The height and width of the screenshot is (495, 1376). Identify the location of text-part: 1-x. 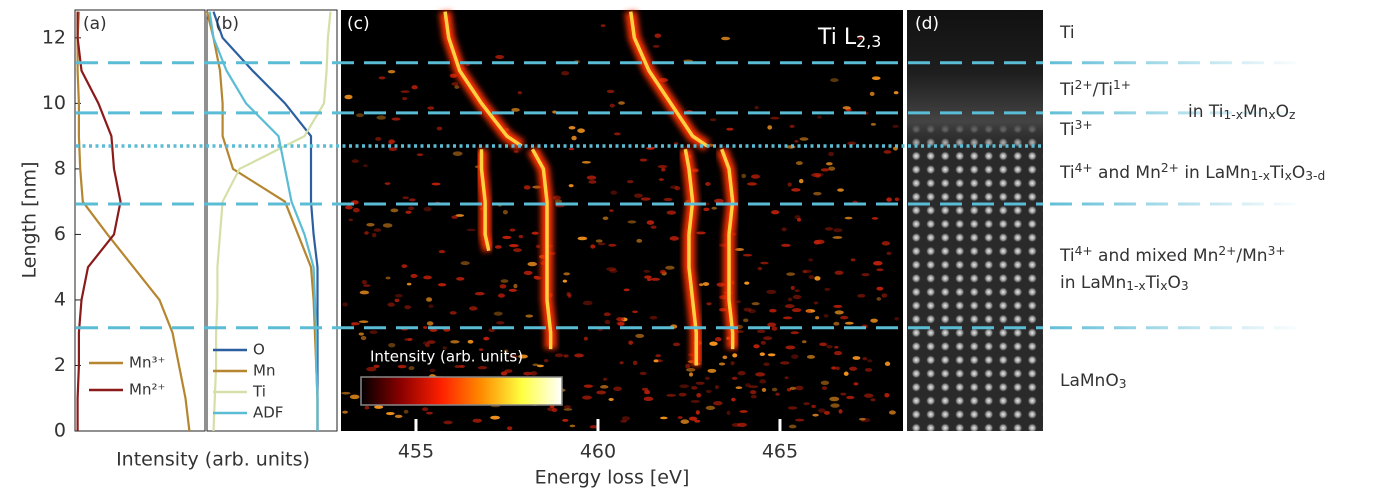
(1233, 115).